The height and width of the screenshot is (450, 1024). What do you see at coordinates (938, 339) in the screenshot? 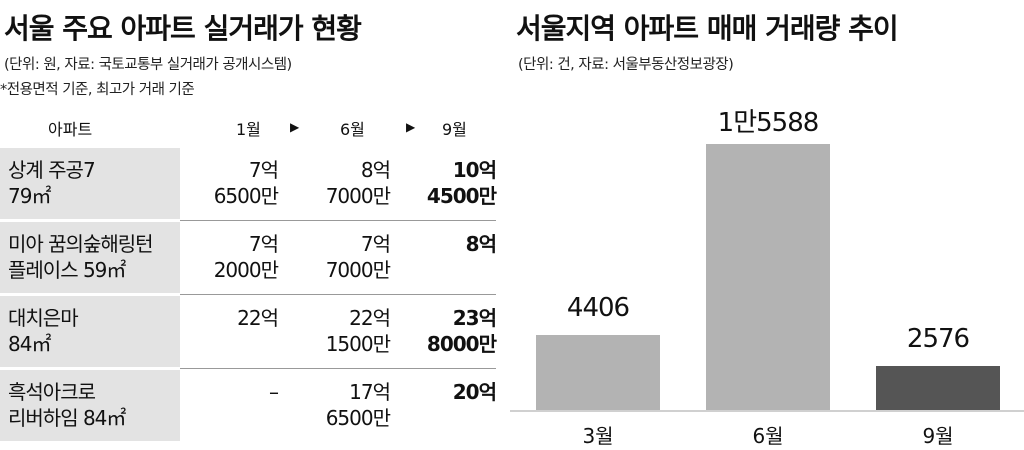
I see `bar-value-label: 2576` at bounding box center [938, 339].